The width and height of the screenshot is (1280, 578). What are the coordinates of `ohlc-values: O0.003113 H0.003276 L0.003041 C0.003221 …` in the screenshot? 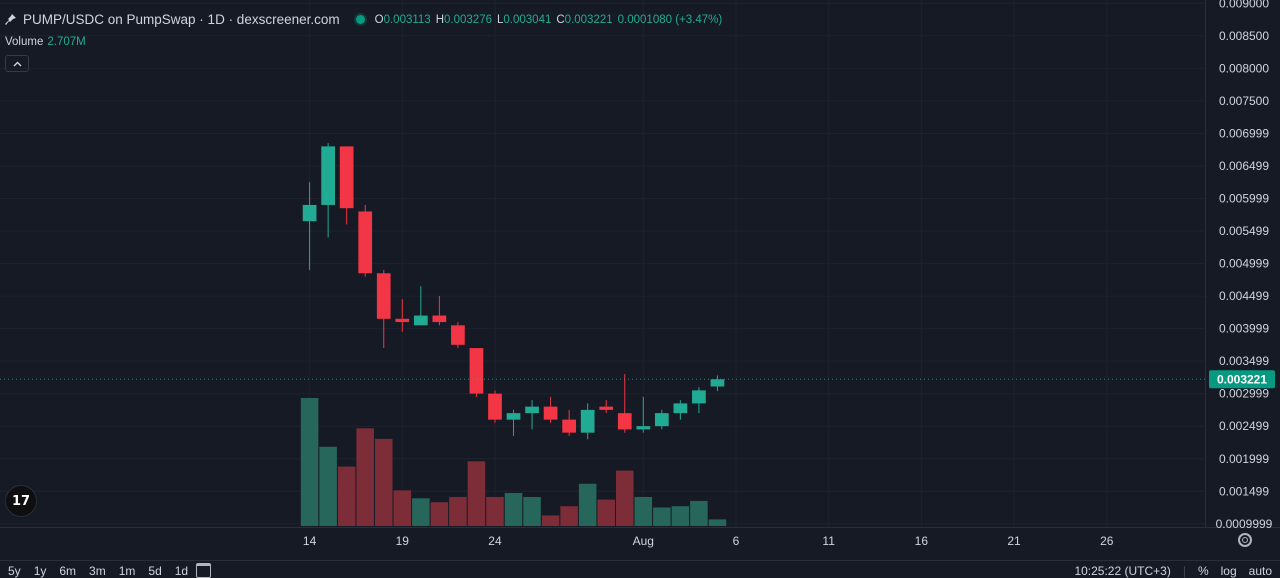 It's located at (549, 20).